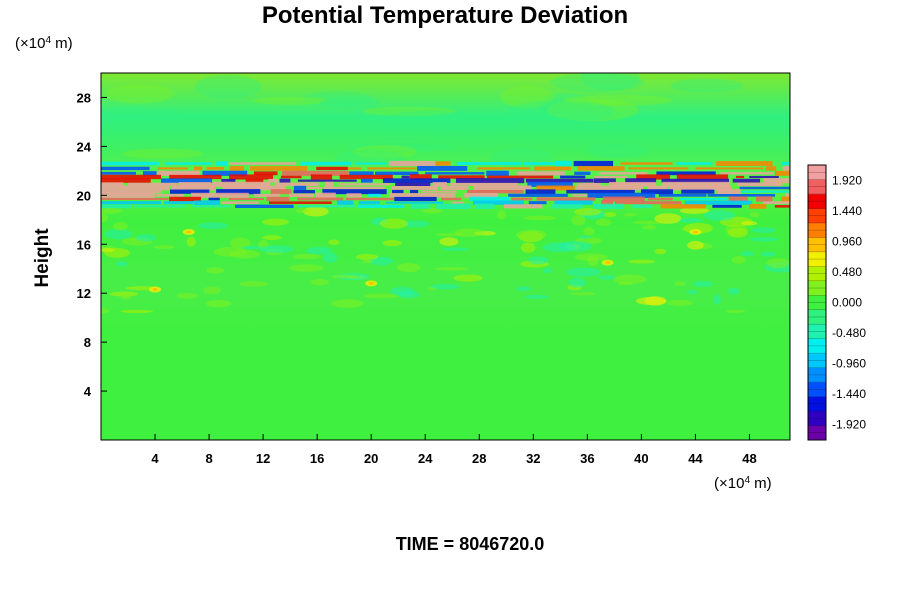 The width and height of the screenshot is (900, 600). What do you see at coordinates (695, 458) in the screenshot?
I see `x-tick-label: 44` at bounding box center [695, 458].